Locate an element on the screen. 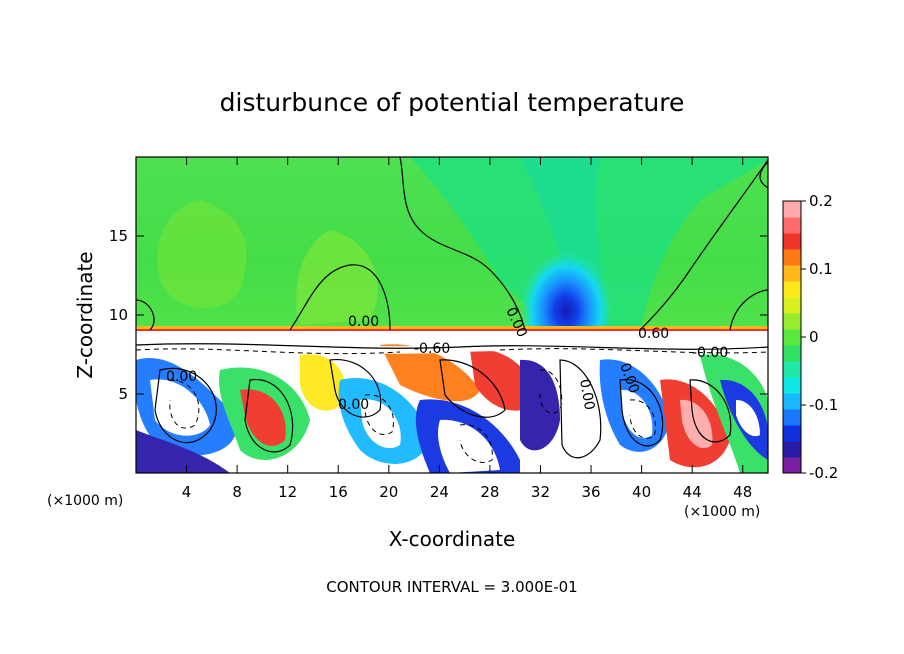  colorbar: 0.2 0.1 0 -0.1 -0.2 is located at coordinates (810, 337).